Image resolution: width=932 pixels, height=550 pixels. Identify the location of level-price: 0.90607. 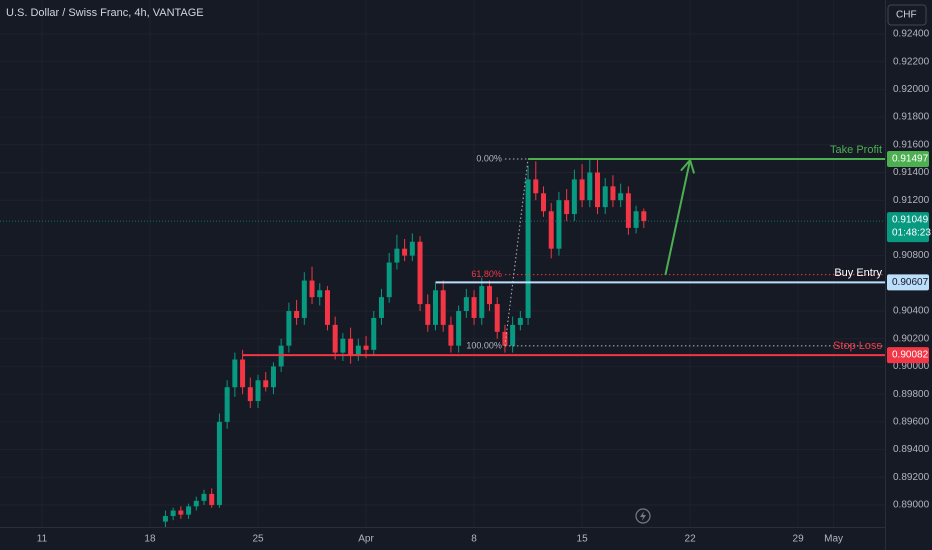
(910, 282).